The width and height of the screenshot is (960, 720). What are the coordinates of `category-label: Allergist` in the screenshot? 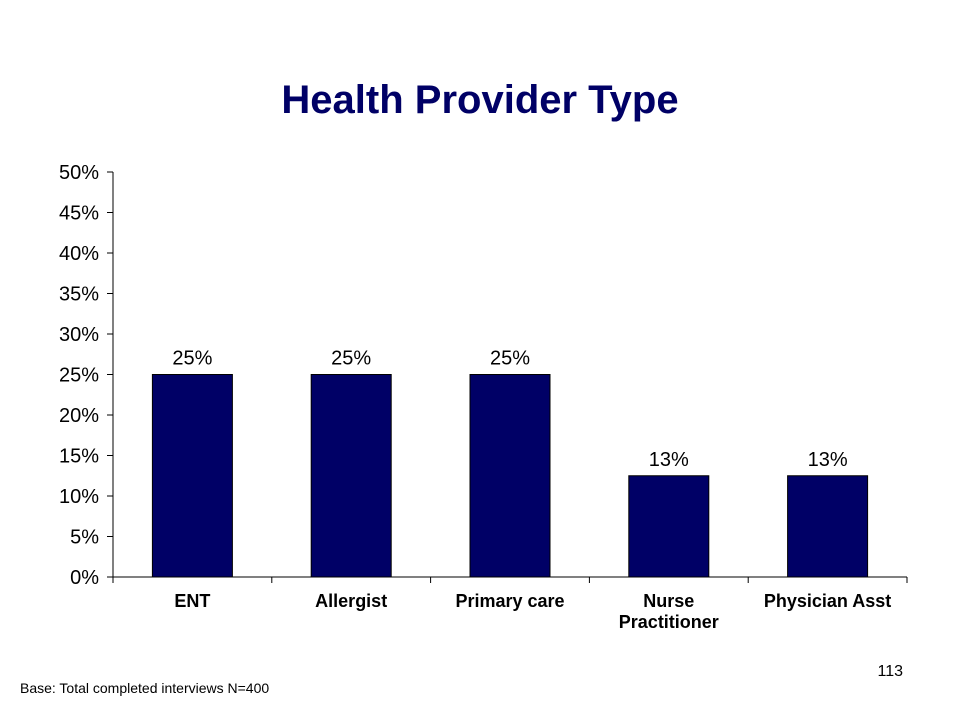 It's located at (351, 601).